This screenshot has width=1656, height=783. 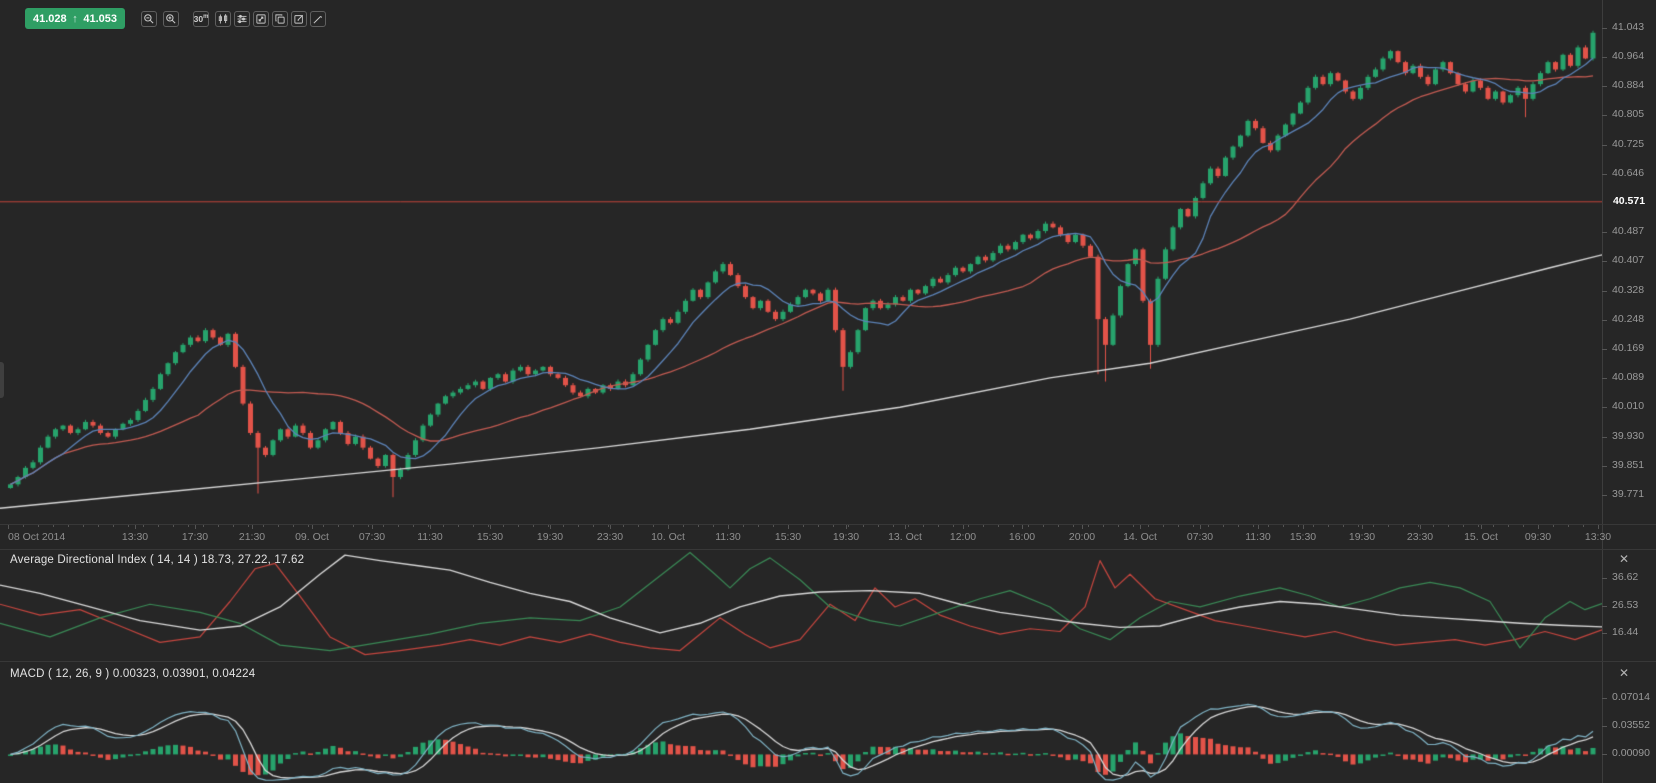 What do you see at coordinates (171, 19) in the screenshot?
I see `zoom-in-button` at bounding box center [171, 19].